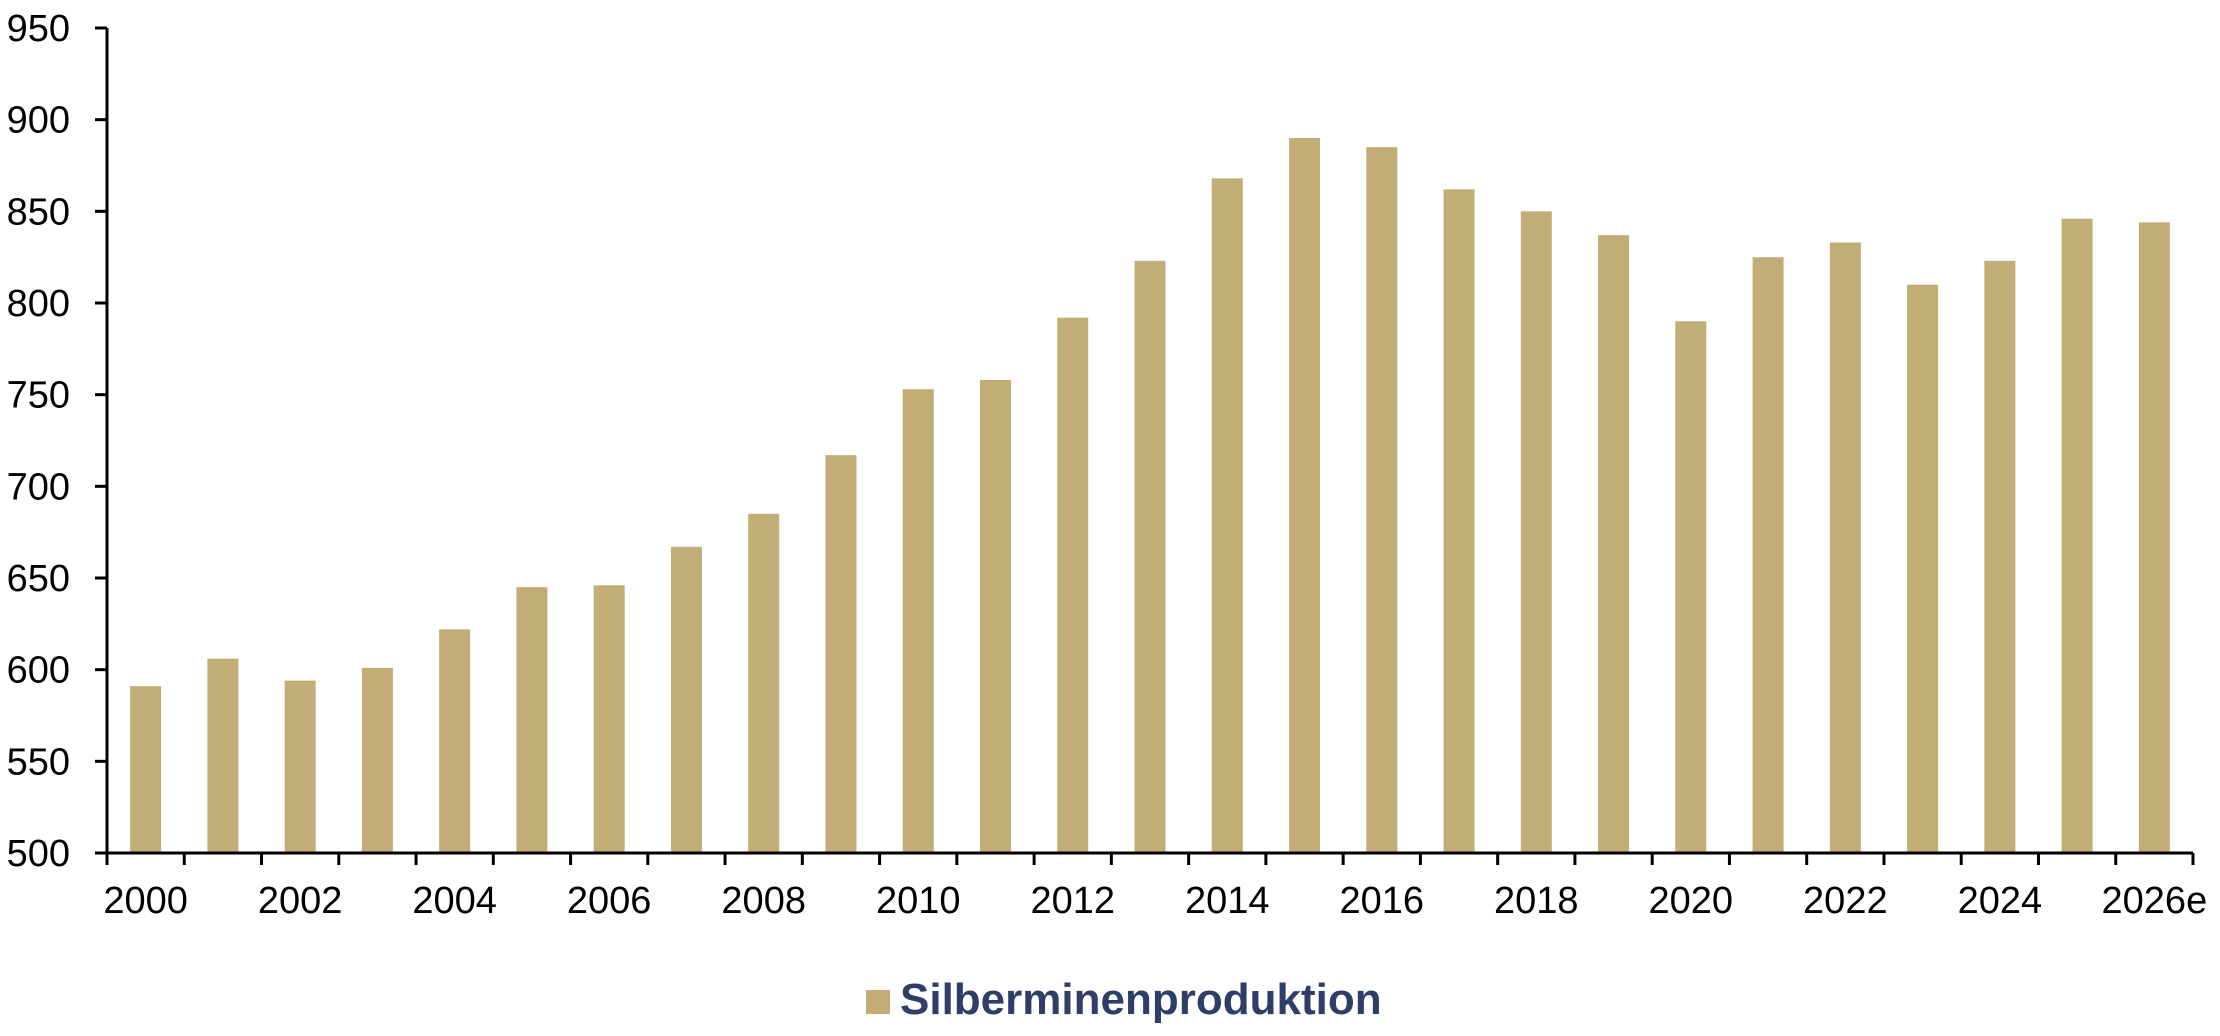 Image resolution: width=2220 pixels, height=1036 pixels. I want to click on x-tick-label: 2016, so click(1382, 901).